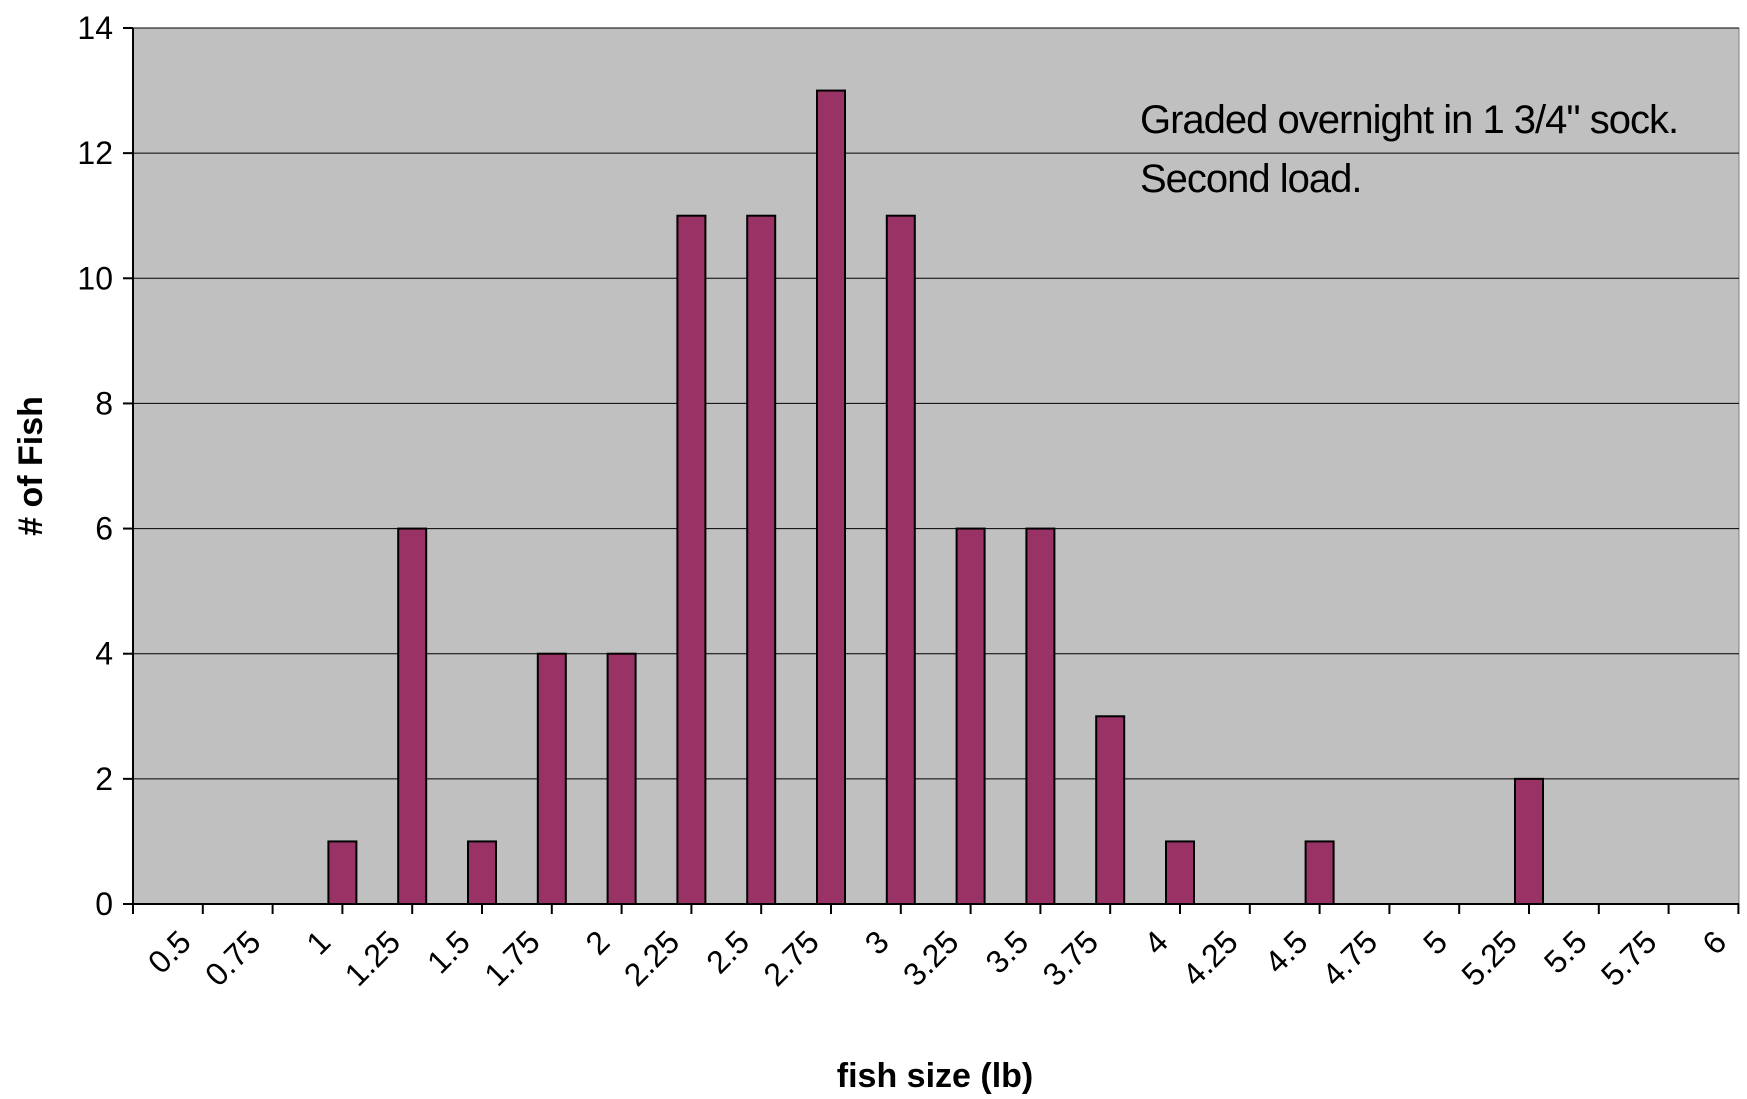  What do you see at coordinates (104, 403) in the screenshot?
I see `y-tick-label-8: 8` at bounding box center [104, 403].